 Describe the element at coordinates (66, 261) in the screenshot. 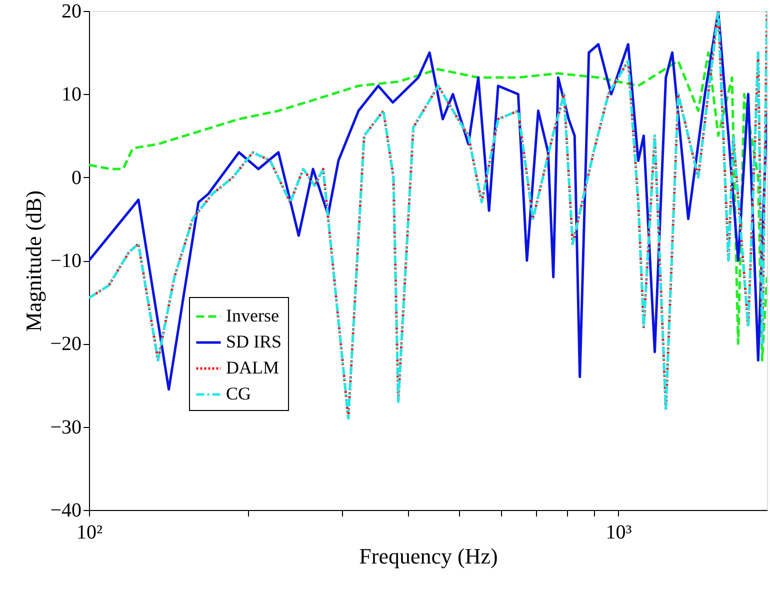

I see `y-tick-label: −10` at that location.